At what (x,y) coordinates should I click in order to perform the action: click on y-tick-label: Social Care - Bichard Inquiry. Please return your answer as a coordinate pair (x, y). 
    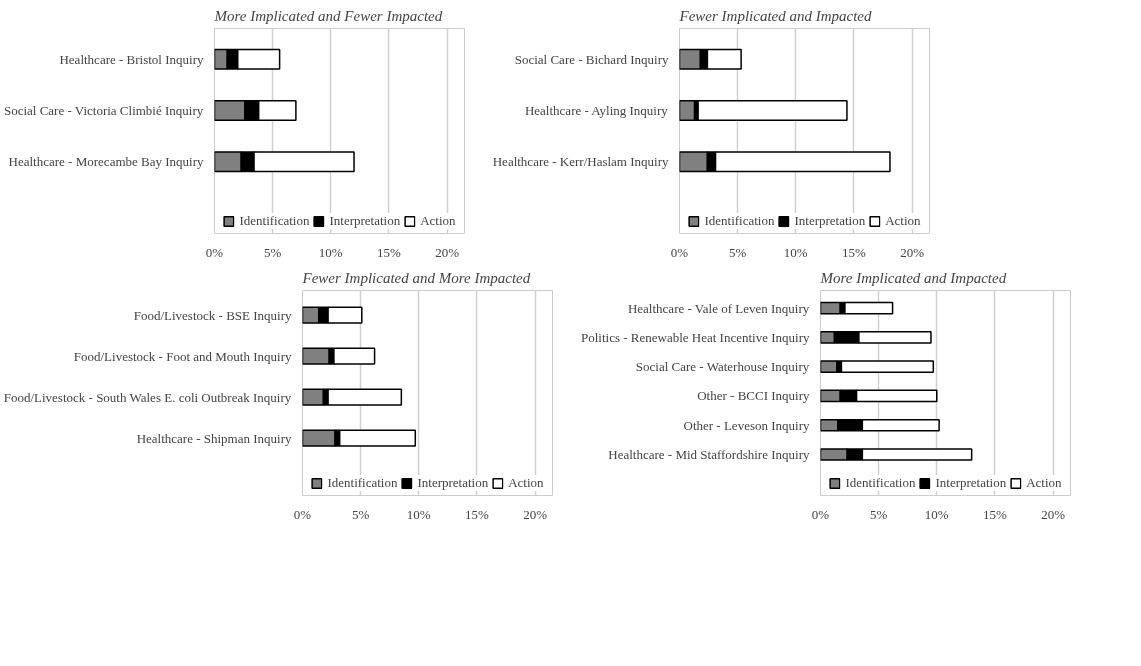
    Looking at the image, I should click on (591, 59).